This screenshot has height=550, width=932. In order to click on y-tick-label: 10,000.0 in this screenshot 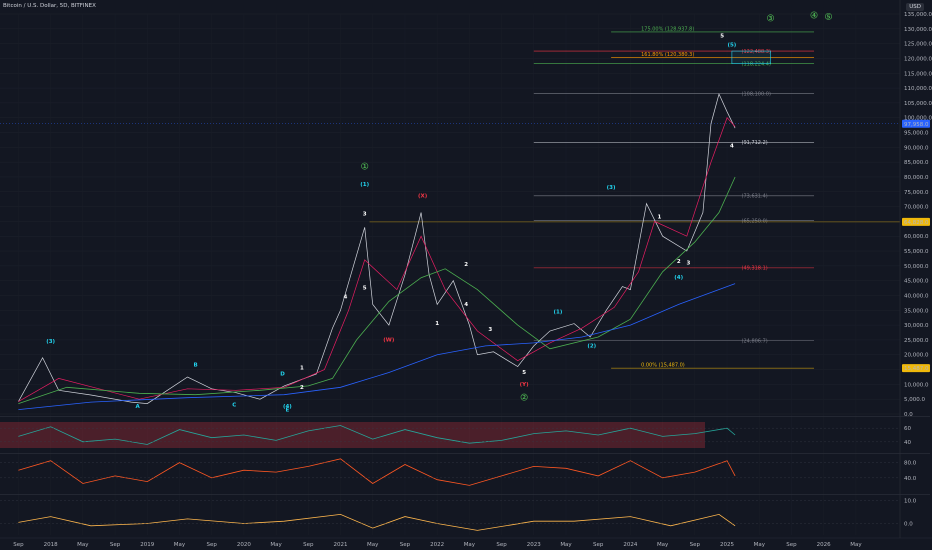, I will do `click(916, 385)`.